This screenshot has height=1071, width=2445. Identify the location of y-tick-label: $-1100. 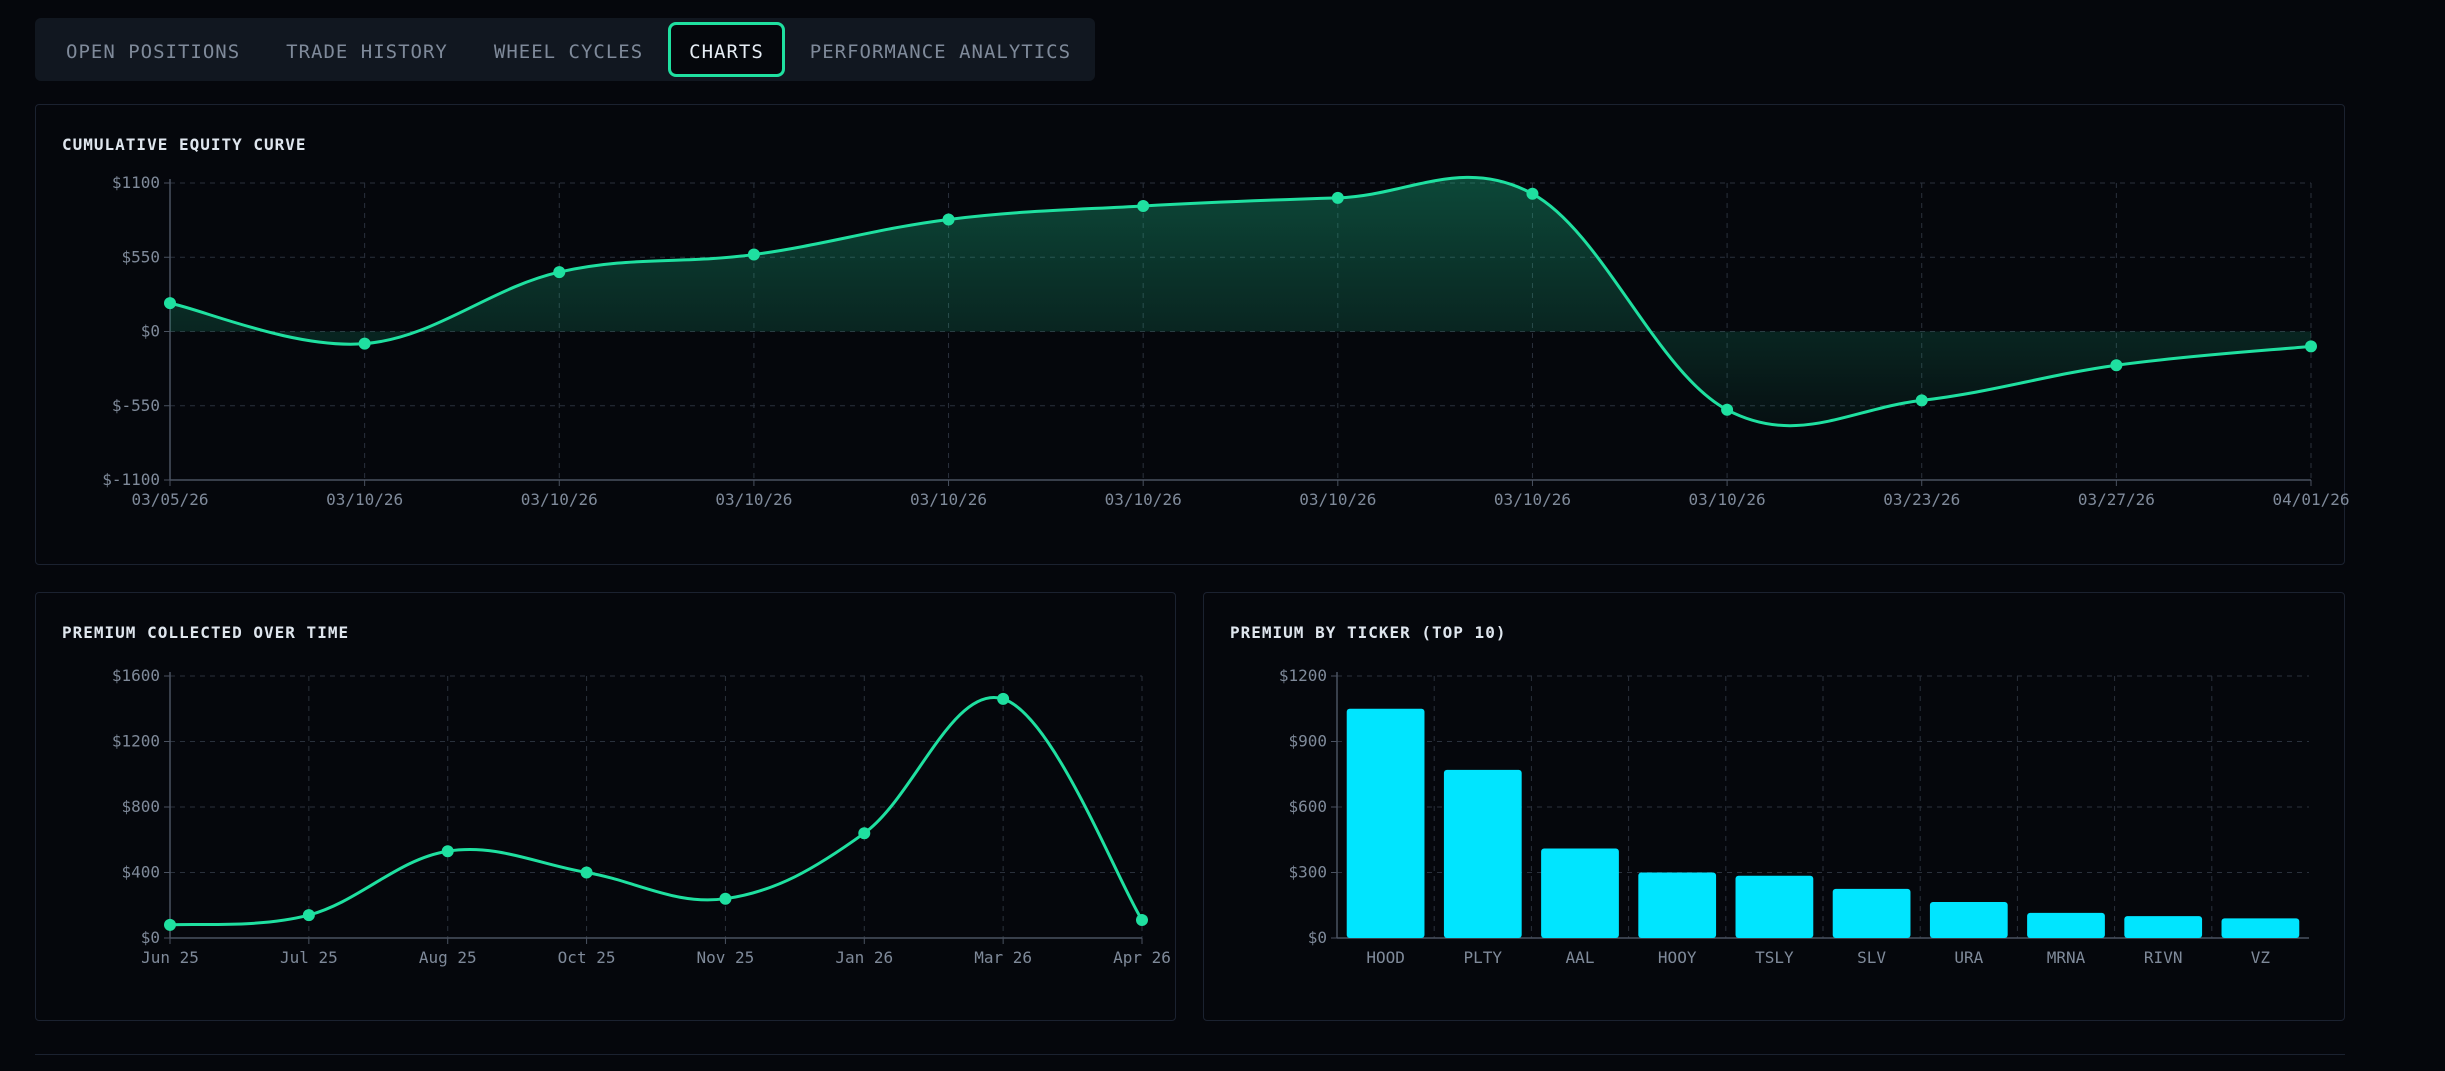
(131, 479).